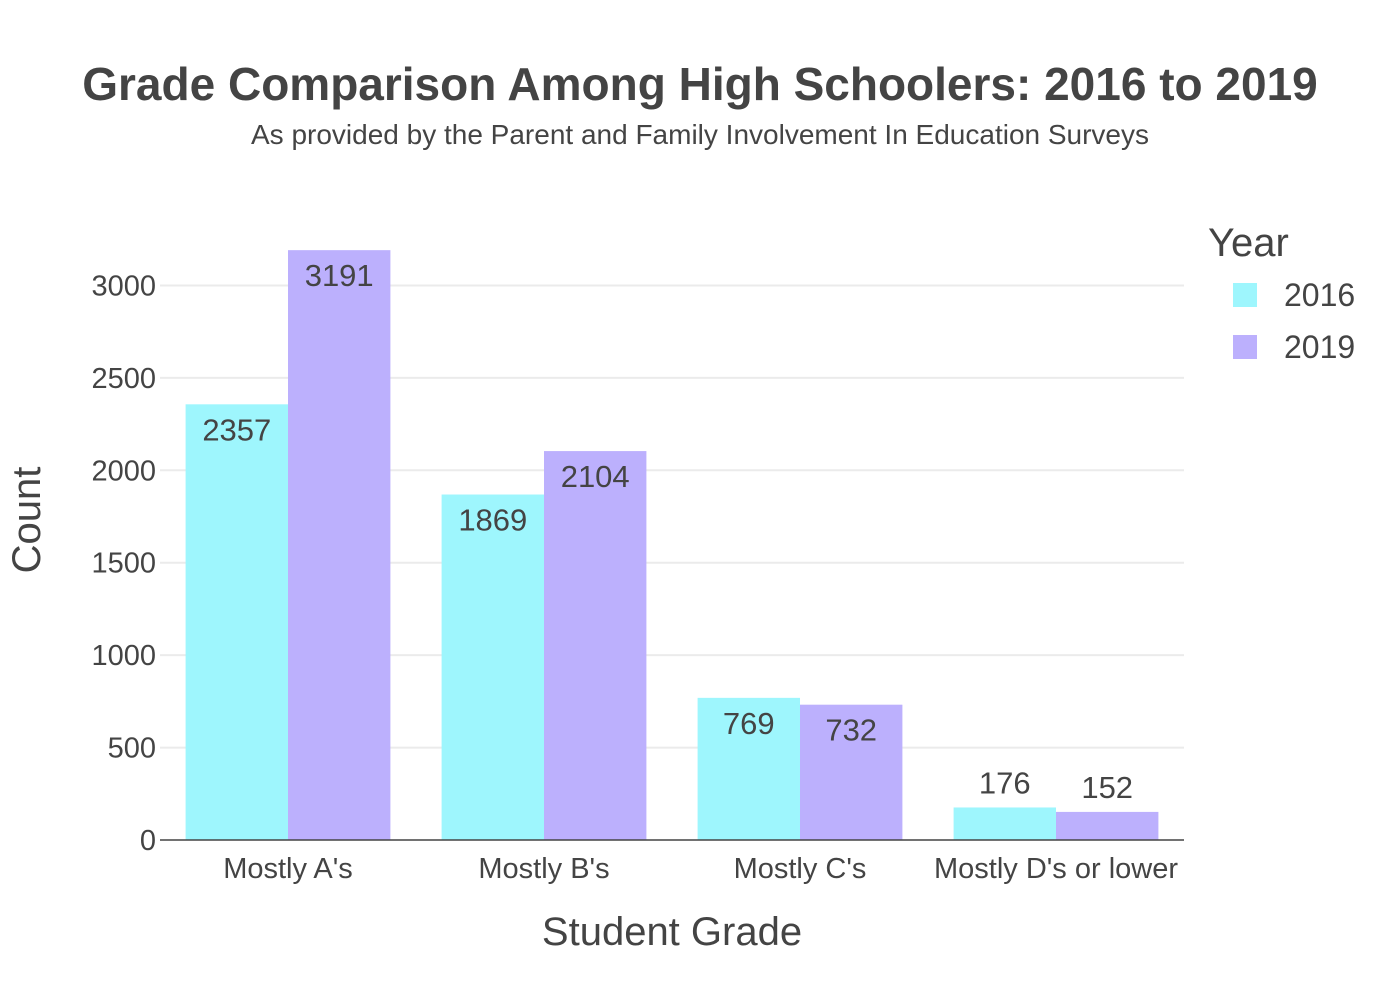 This screenshot has width=1400, height=1000. What do you see at coordinates (749, 723) in the screenshot?
I see `bar-label-mostly-c-s-2016: 769` at bounding box center [749, 723].